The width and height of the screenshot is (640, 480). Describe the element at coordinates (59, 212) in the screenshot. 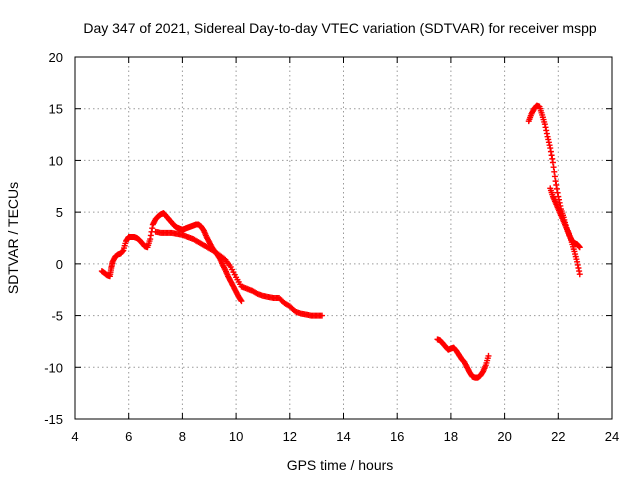

I see `y-tick-label: 5` at that location.